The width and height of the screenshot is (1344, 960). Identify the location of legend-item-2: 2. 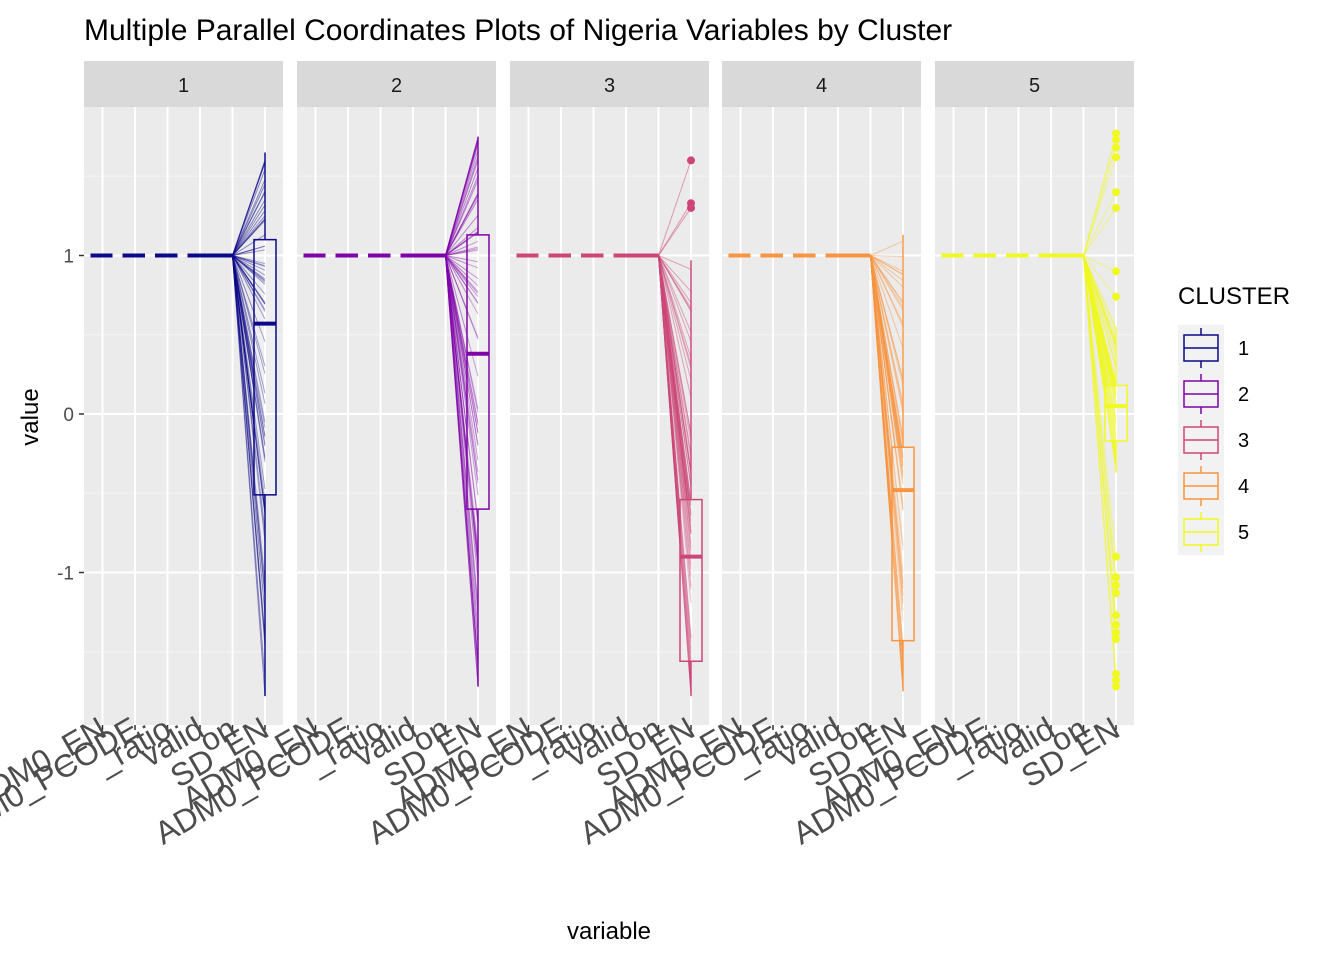
(1213, 394).